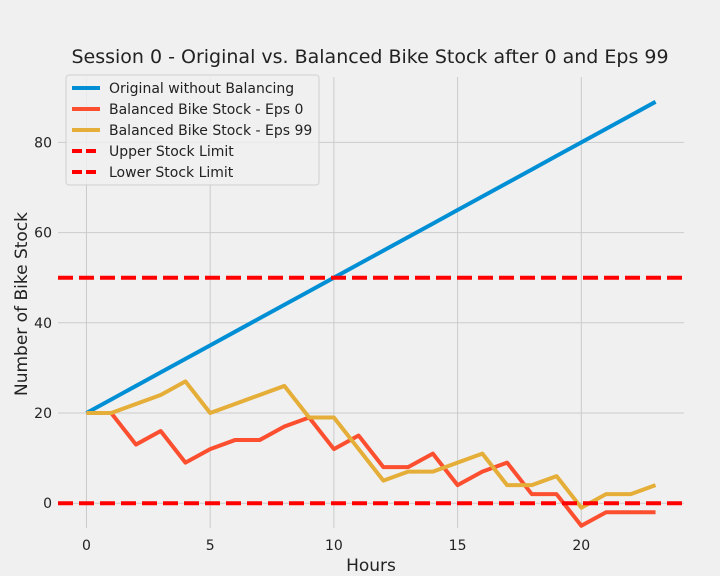 This screenshot has height=576, width=720. What do you see at coordinates (458, 546) in the screenshot?
I see `x-tick-label: 15` at bounding box center [458, 546].